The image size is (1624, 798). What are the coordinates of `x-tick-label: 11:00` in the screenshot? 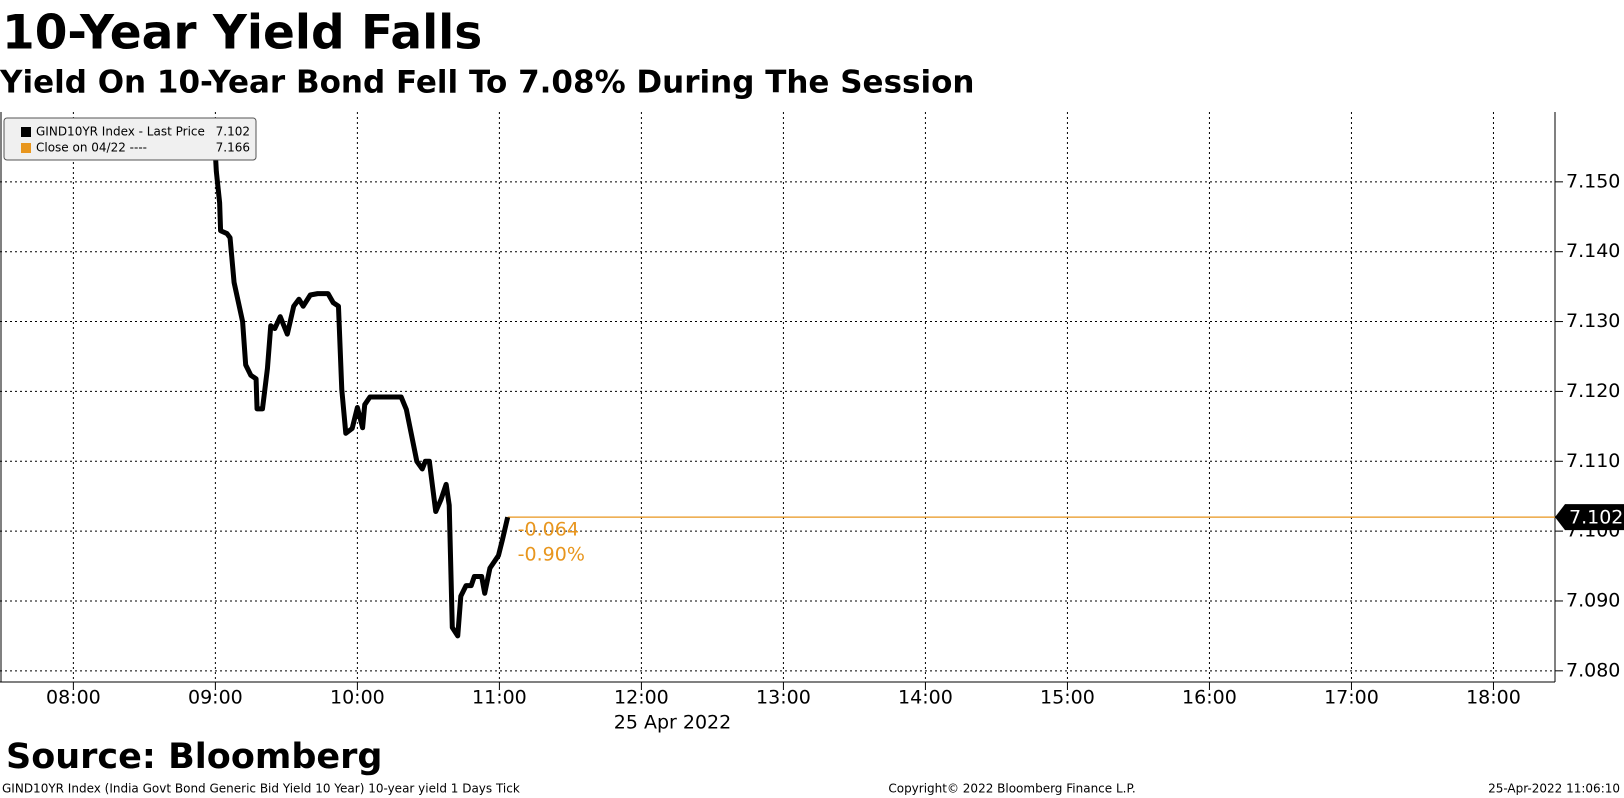 It's located at (499, 698).